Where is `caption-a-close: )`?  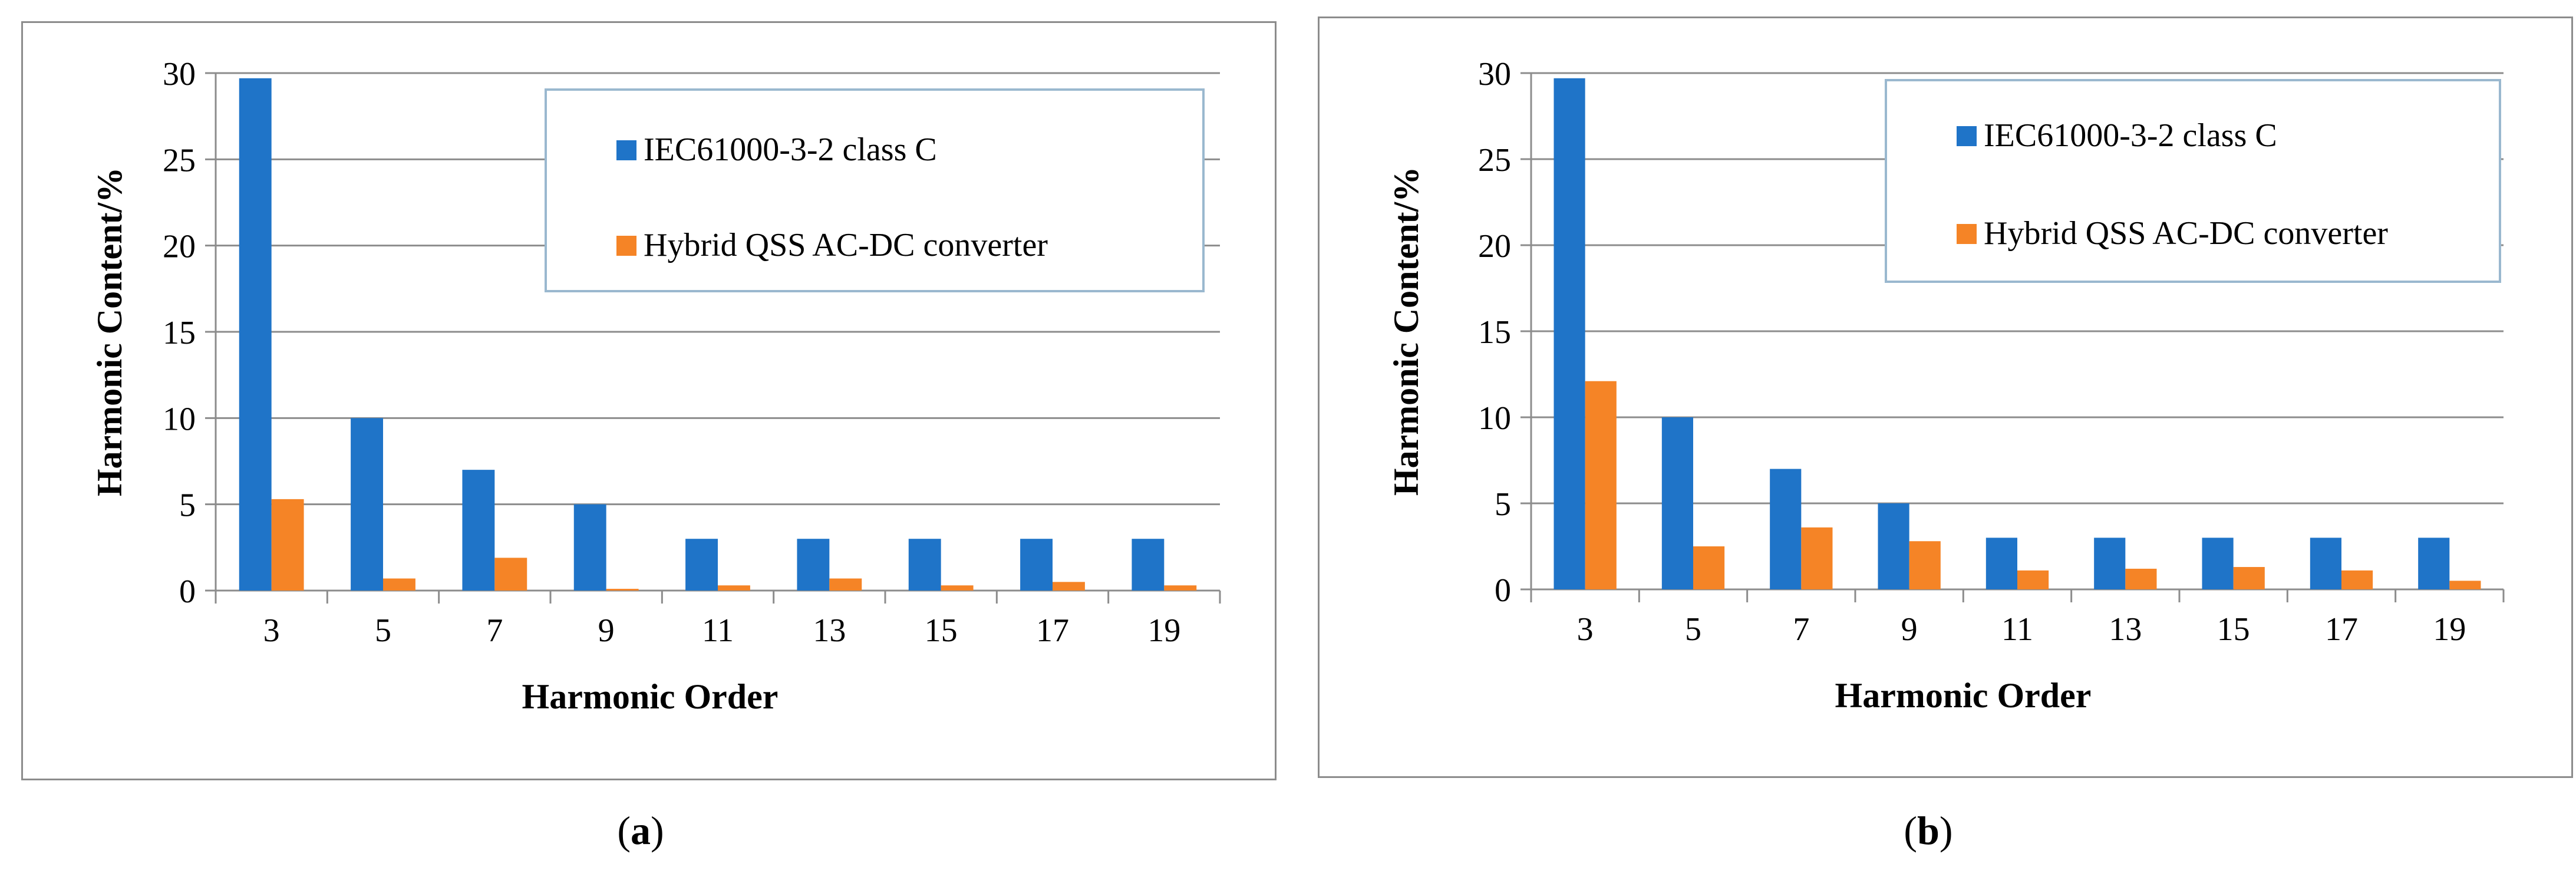 caption-a-close: ) is located at coordinates (658, 830).